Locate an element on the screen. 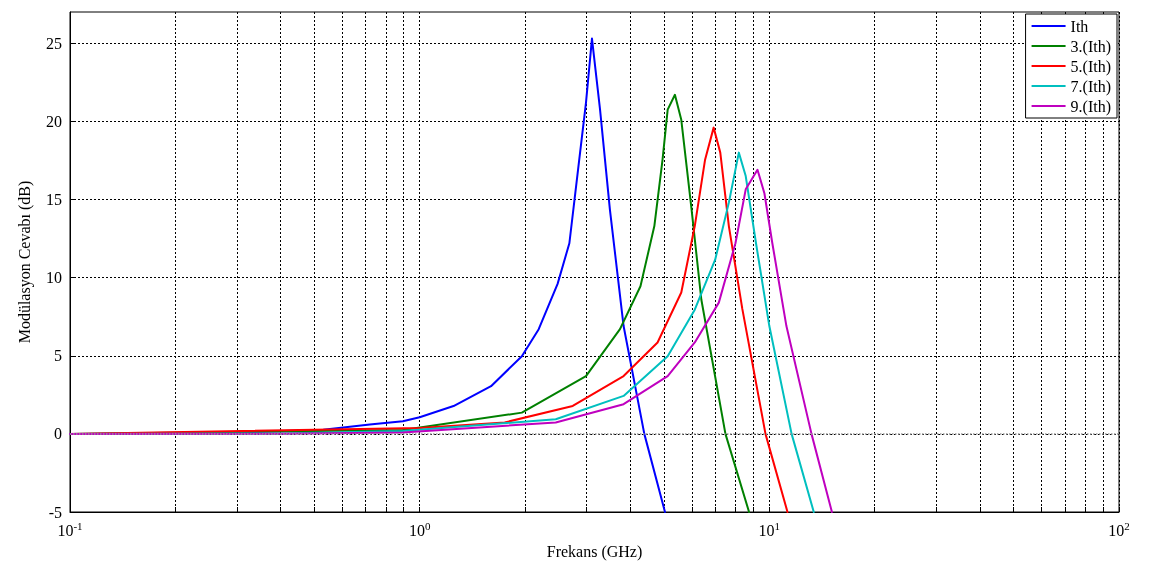 The height and width of the screenshot is (575, 1165). y-tick-label: 0 is located at coordinates (58, 434).